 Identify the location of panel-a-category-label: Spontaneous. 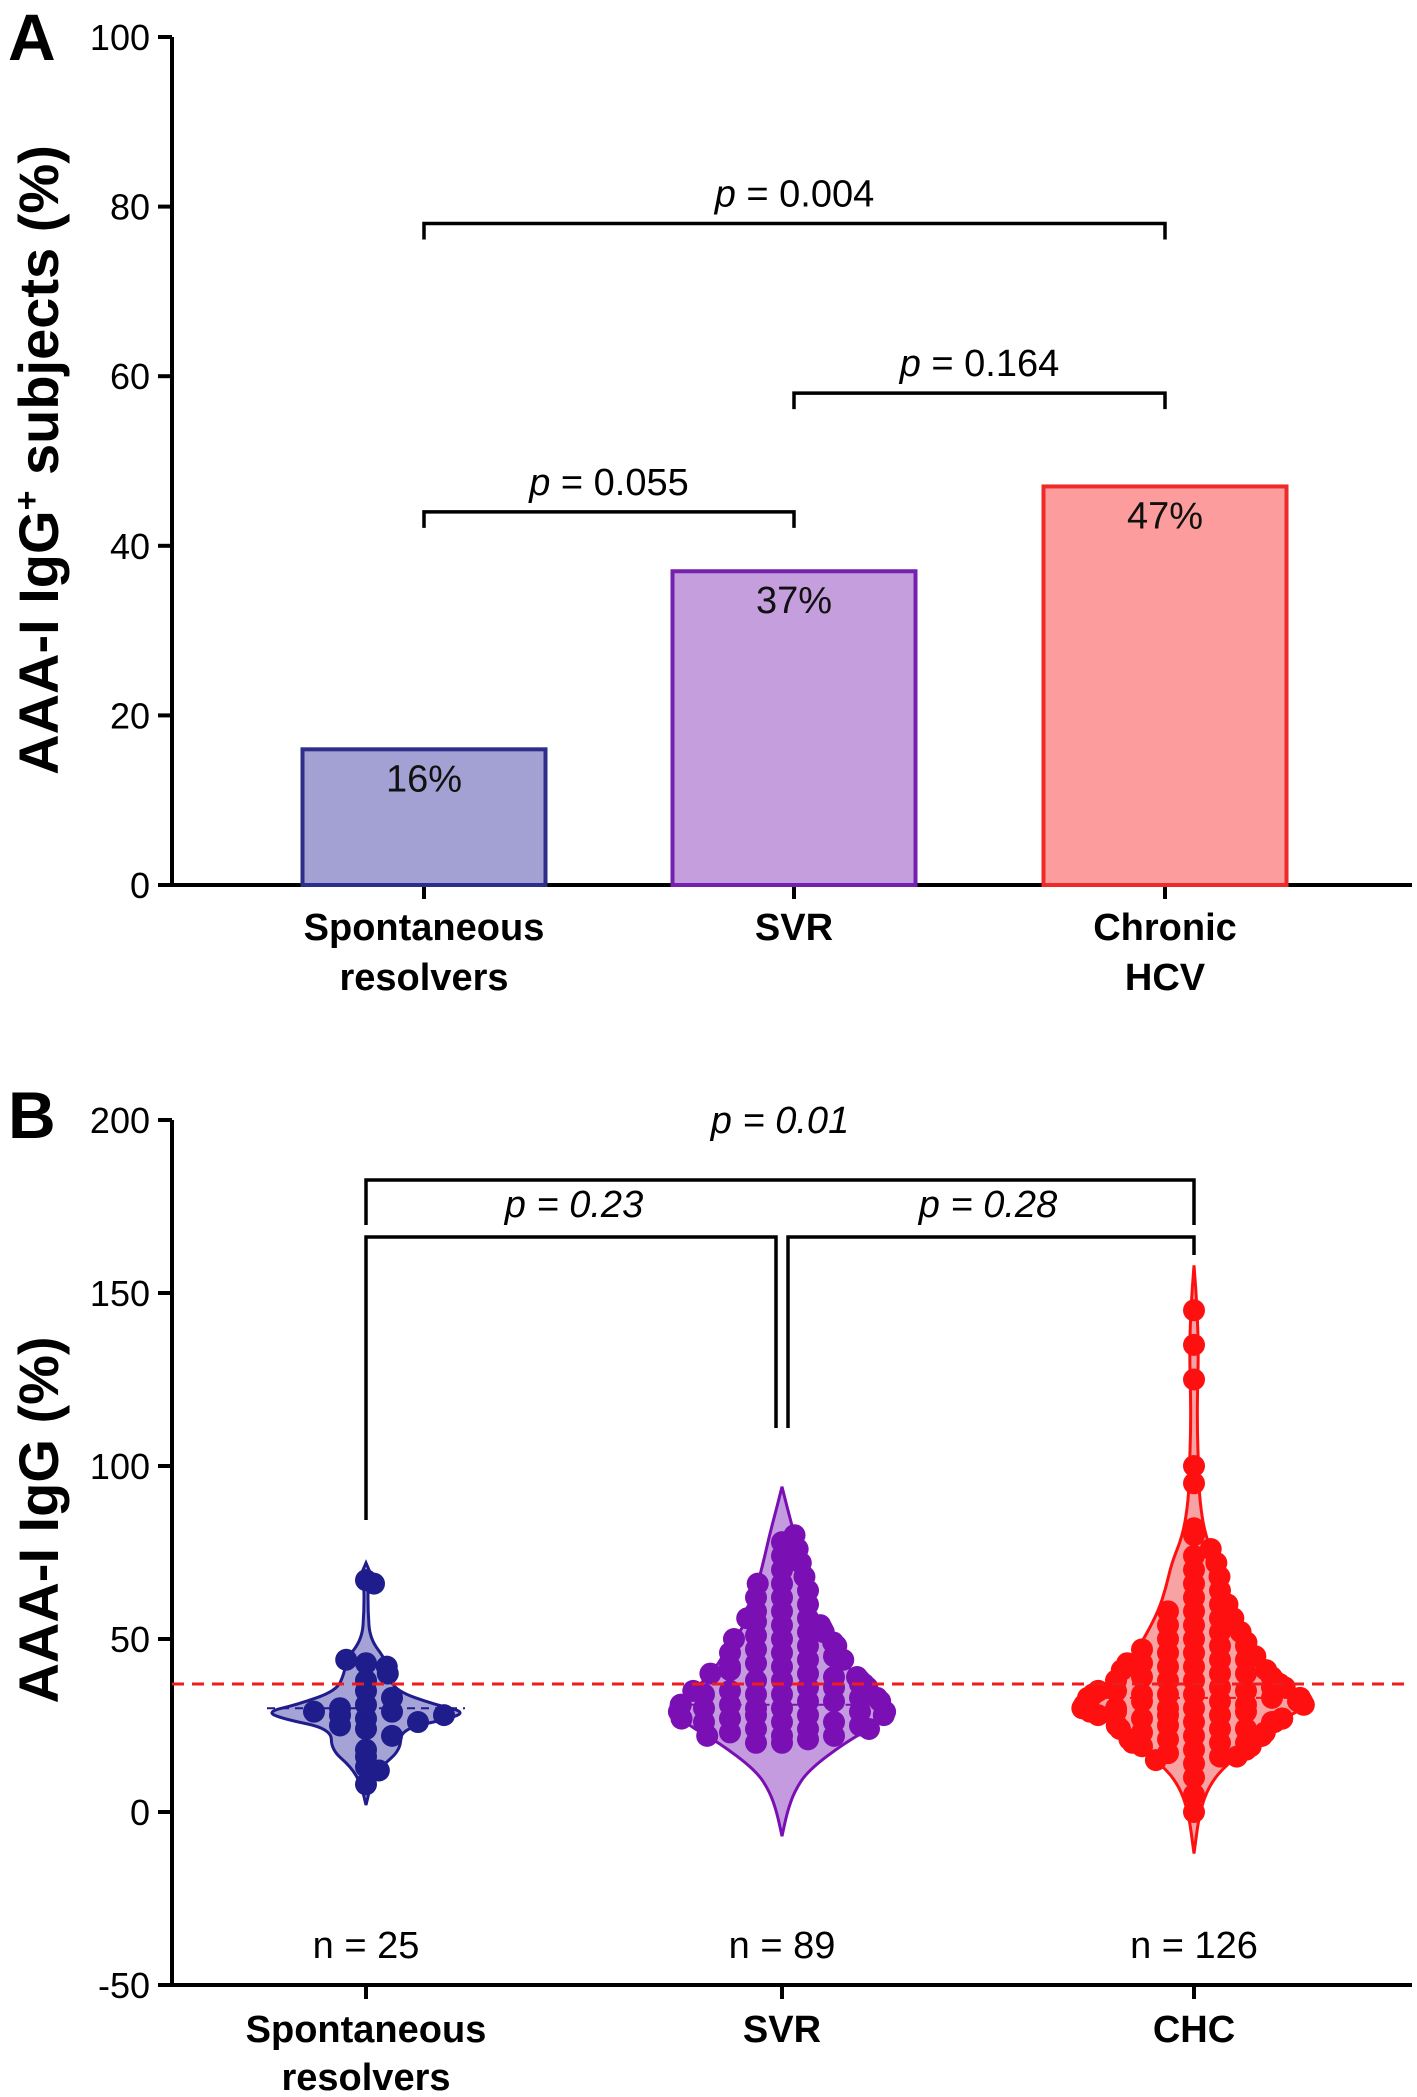
(424, 928).